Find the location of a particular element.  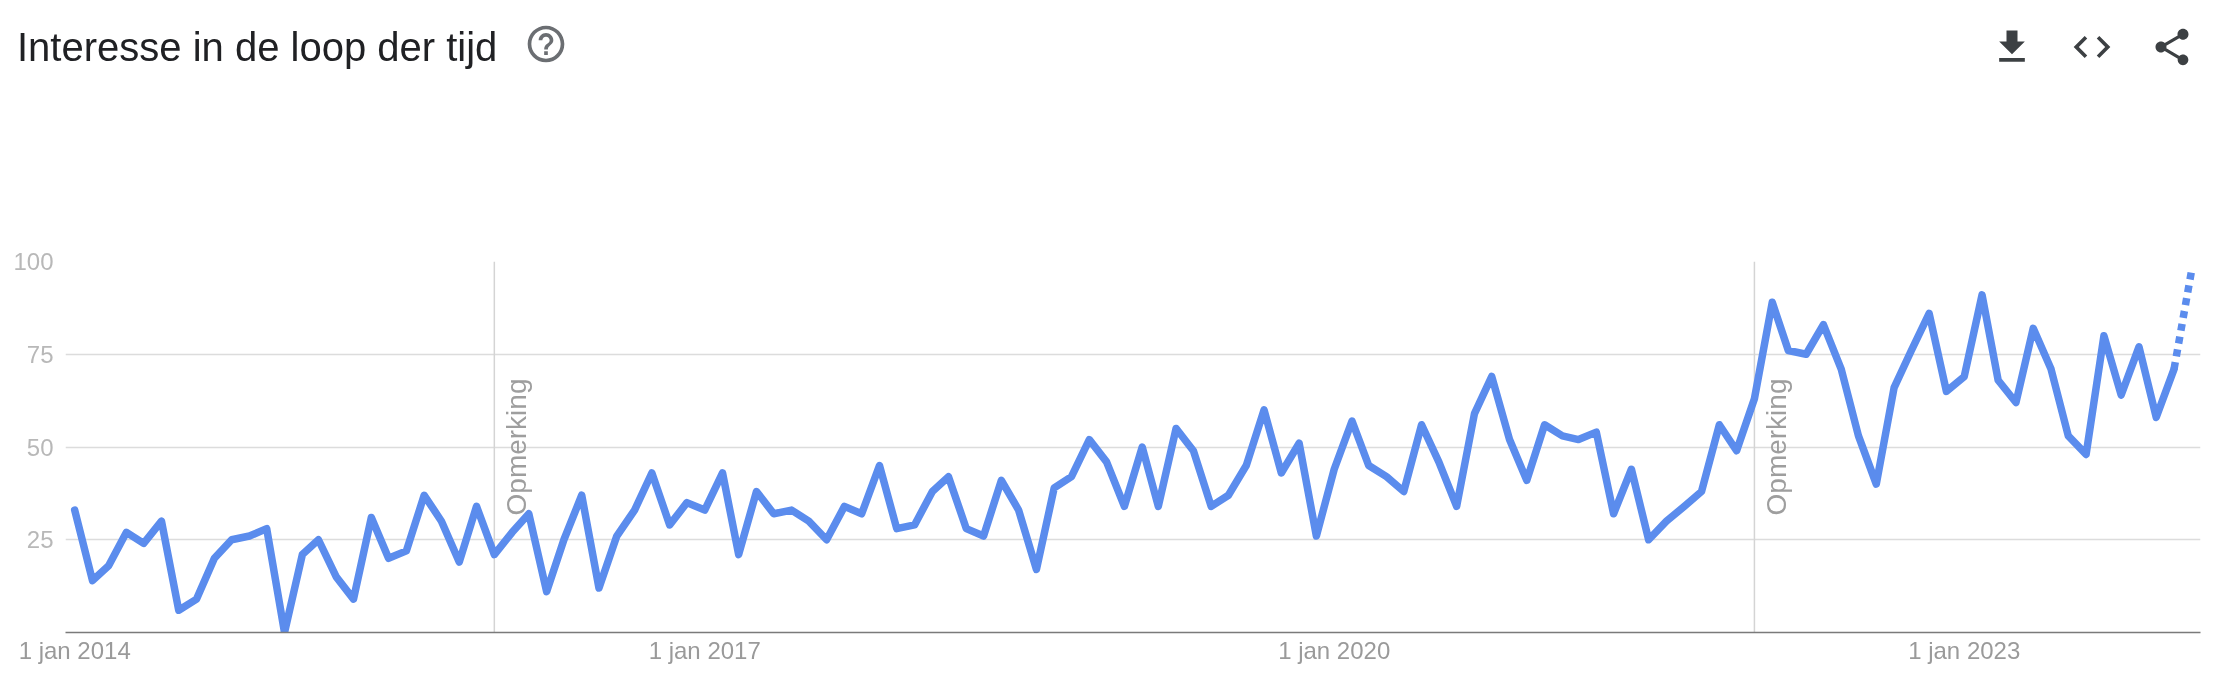

x-tick-label: 1 jan 2023 is located at coordinates (1964, 650).